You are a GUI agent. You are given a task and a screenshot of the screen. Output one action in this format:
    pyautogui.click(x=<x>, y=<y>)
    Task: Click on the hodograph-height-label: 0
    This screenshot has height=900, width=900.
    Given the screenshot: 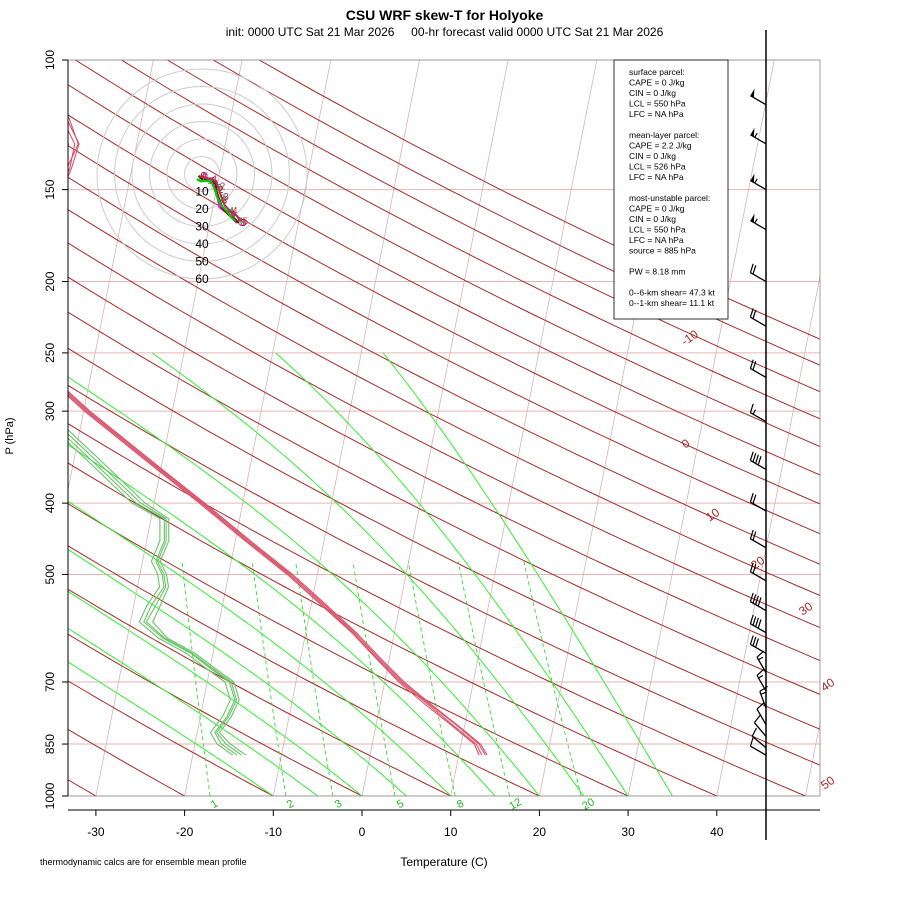 What is the action you would take?
    pyautogui.click(x=202, y=179)
    